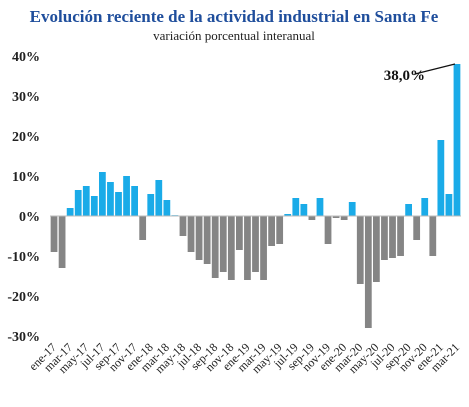  What do you see at coordinates (23, 297) in the screenshot?
I see `y-tick-label: -20%` at bounding box center [23, 297].